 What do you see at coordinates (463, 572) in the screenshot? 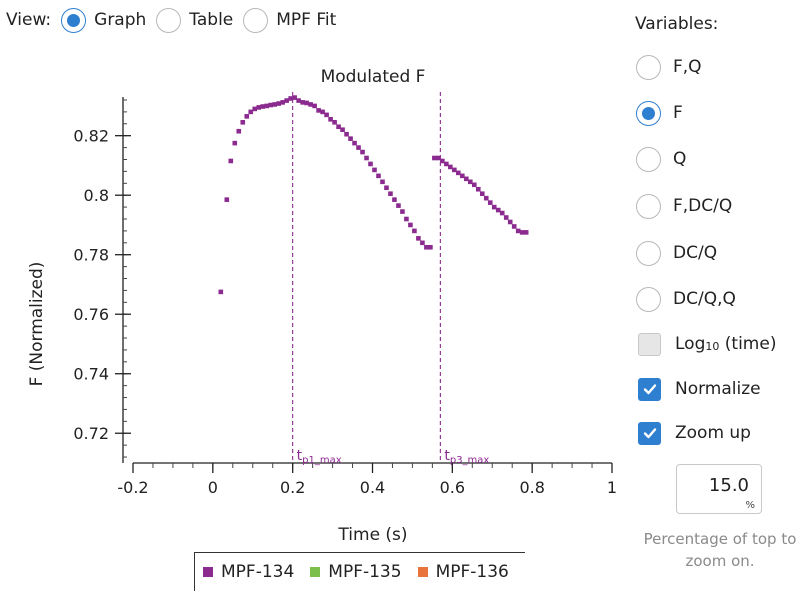
I see `legend-item-mpf-136: MPF-136` at bounding box center [463, 572].